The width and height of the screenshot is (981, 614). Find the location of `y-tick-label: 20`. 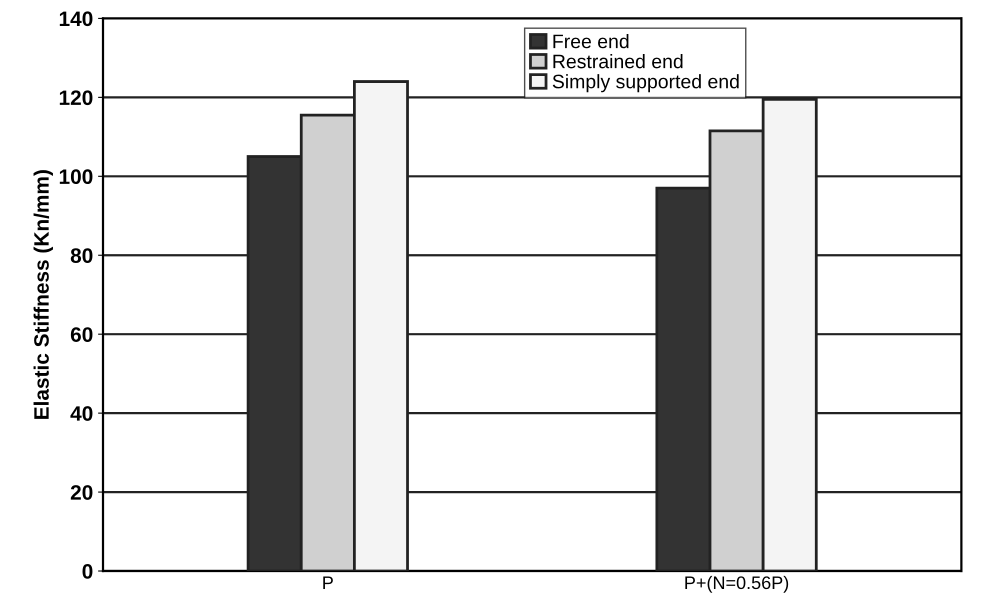

y-tick-label: 20 is located at coordinates (81, 492).